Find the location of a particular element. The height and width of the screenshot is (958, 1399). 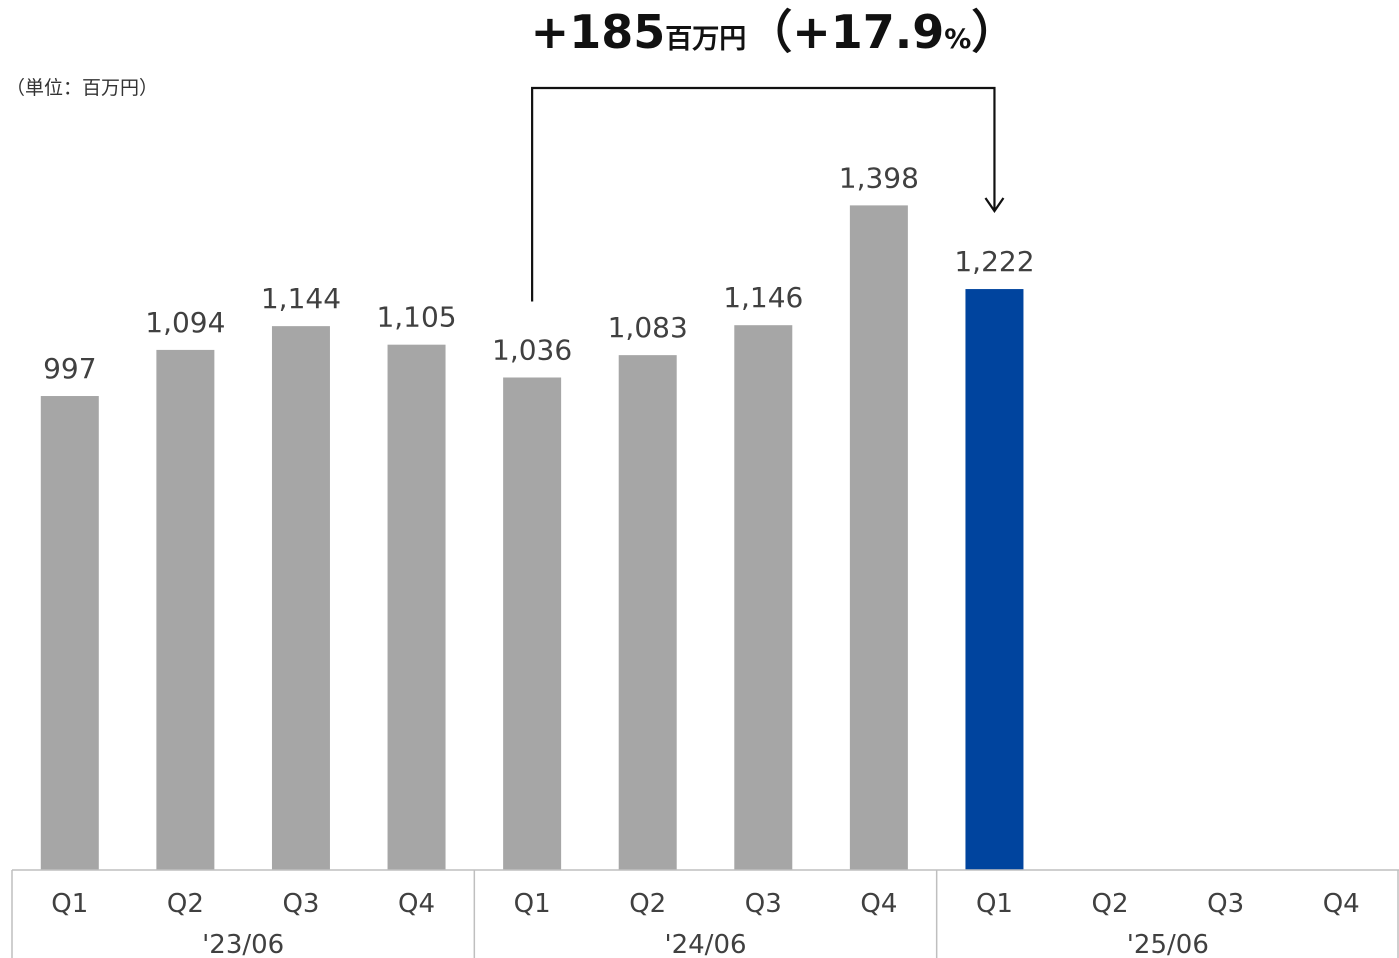

bar-2306-q3 is located at coordinates (300, 598).